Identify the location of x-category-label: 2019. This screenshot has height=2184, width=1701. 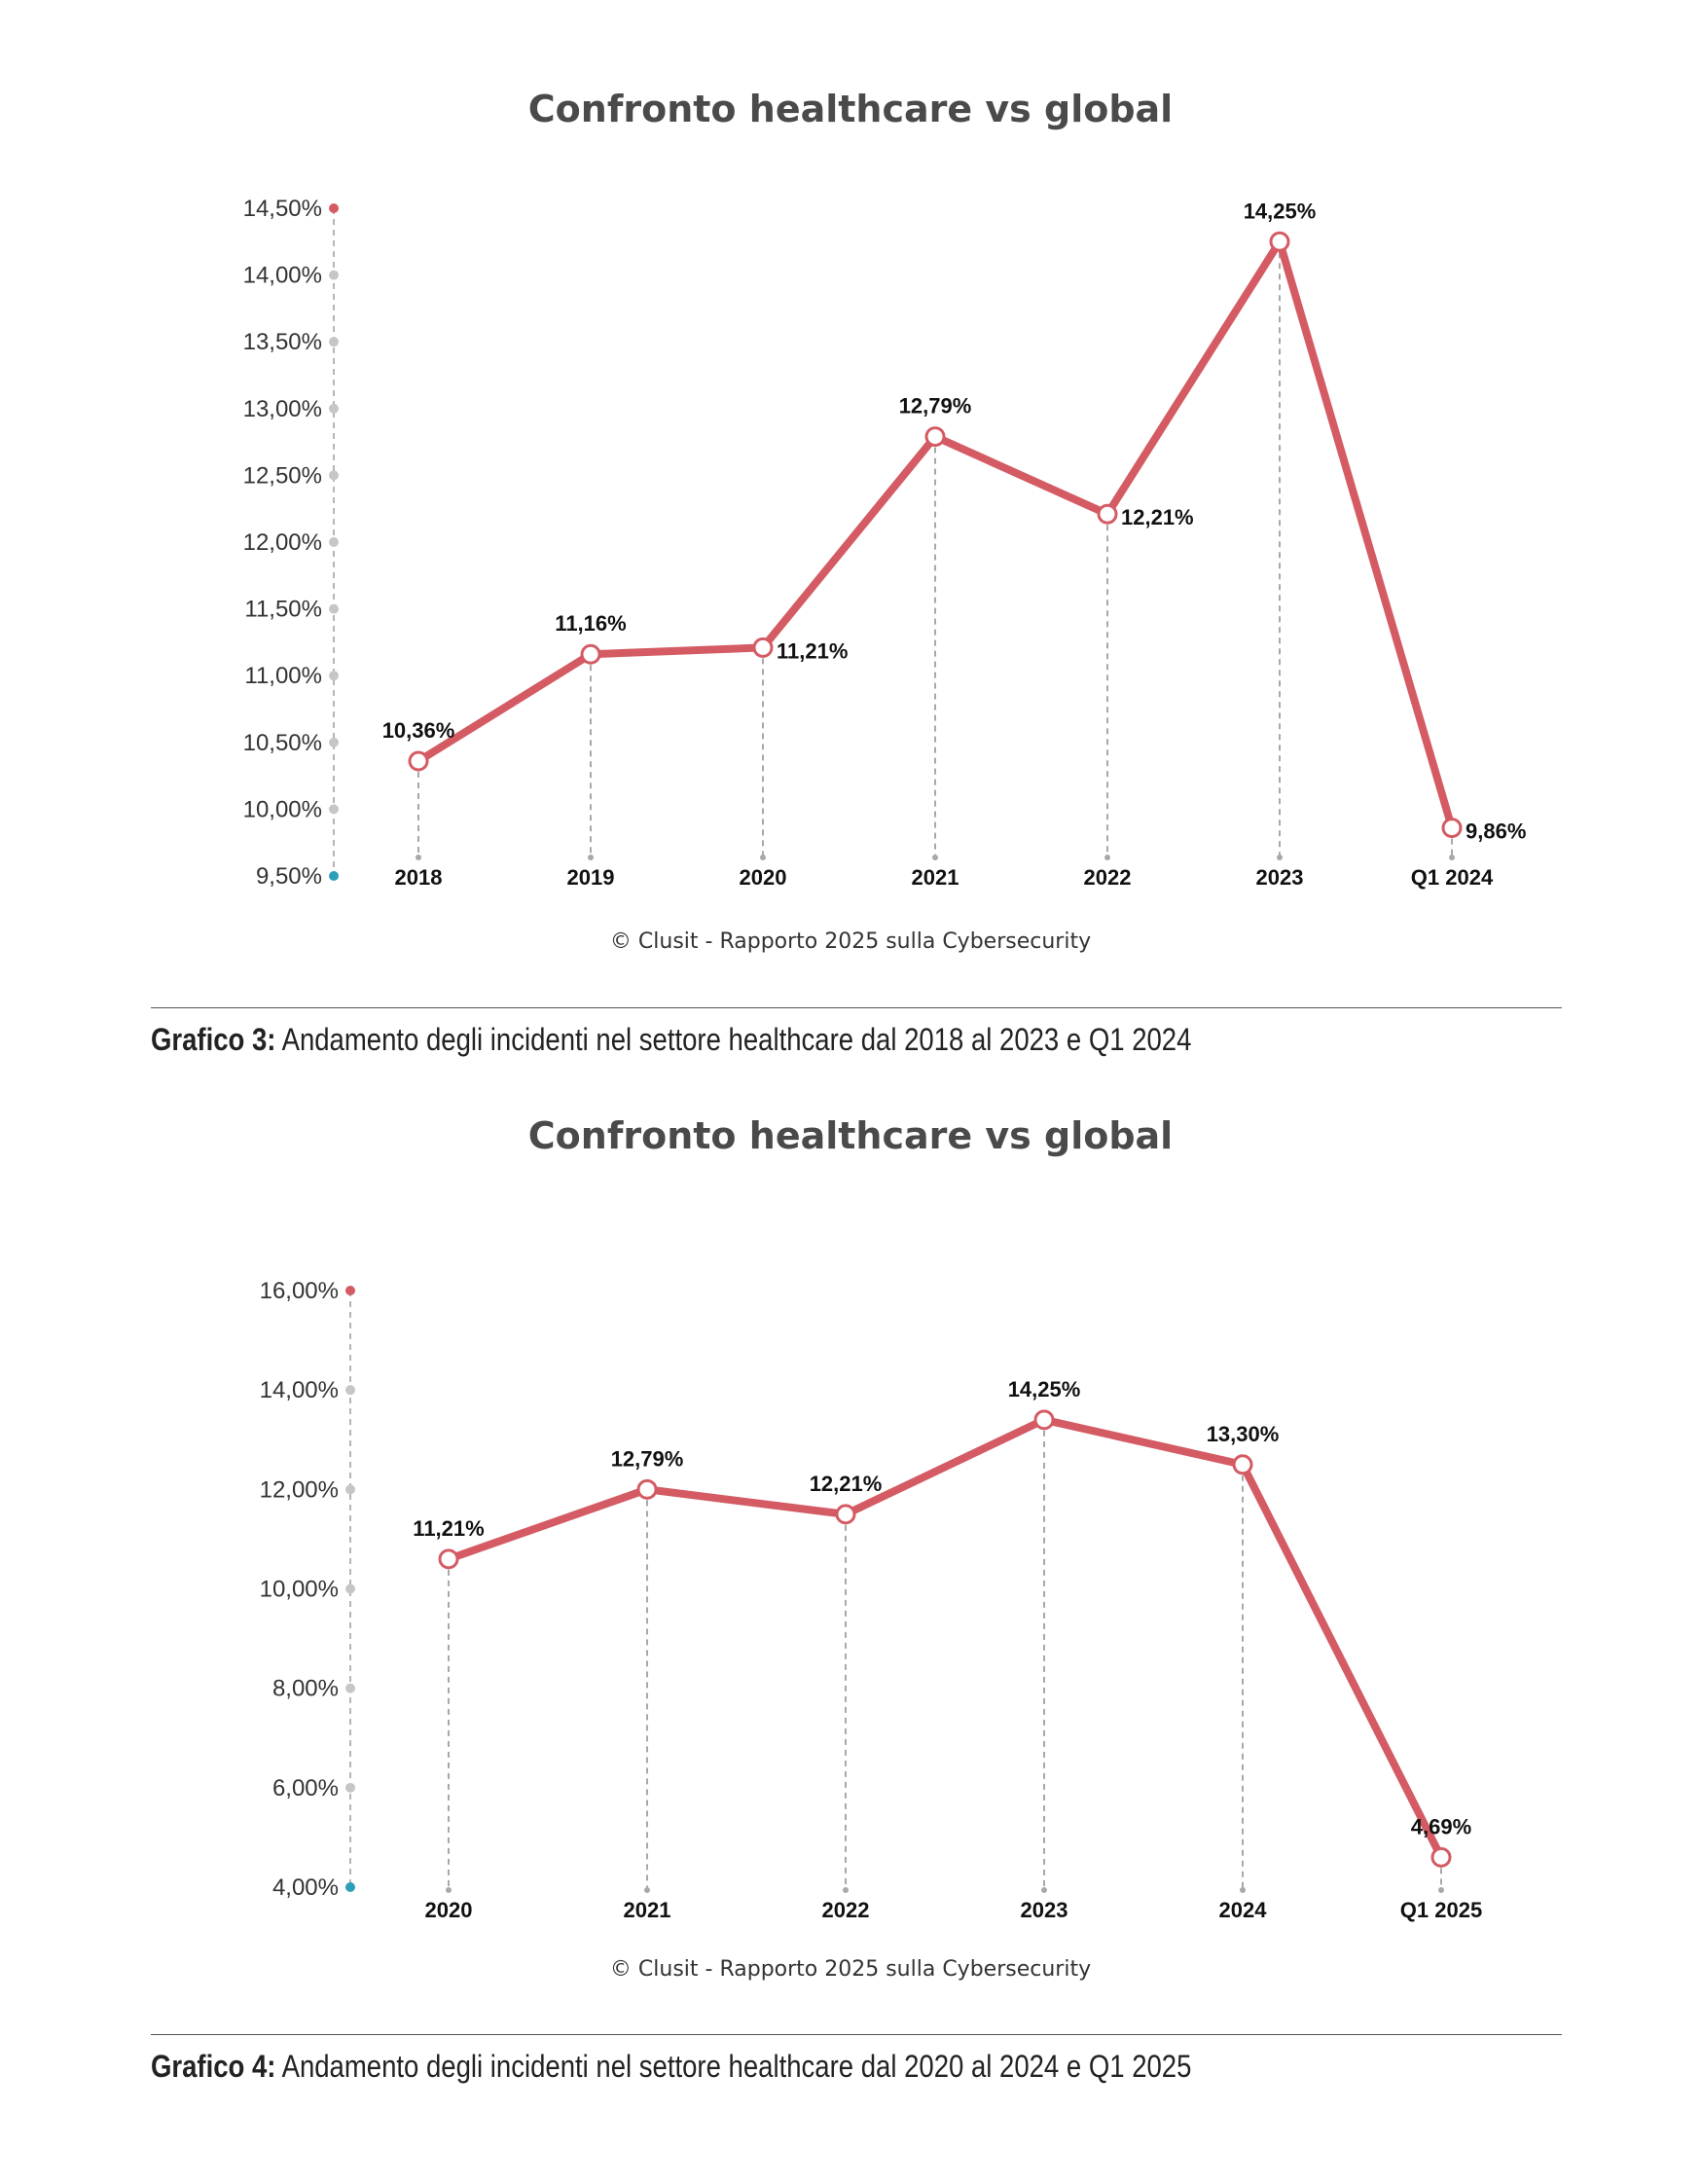
(591, 877).